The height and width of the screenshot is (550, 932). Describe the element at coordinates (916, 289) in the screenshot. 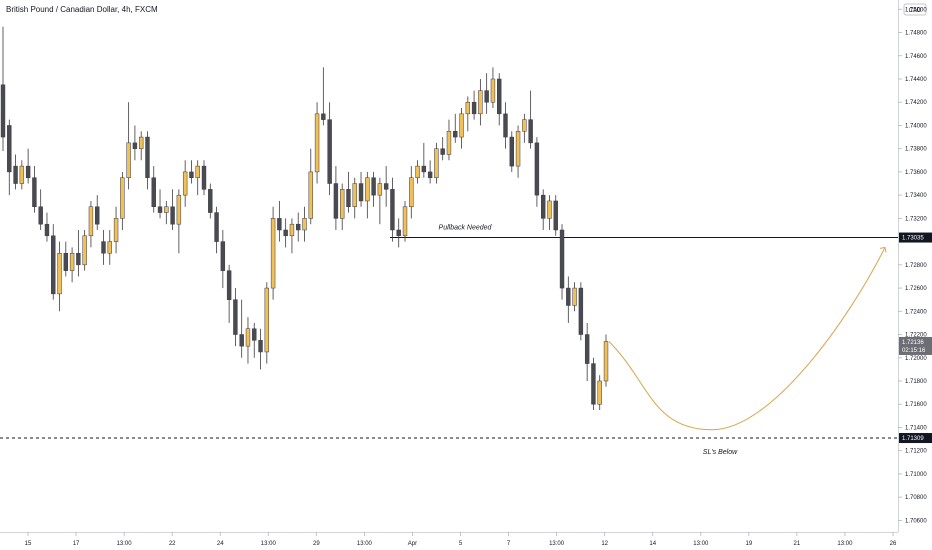

I see `price-tick-label: 1.72600` at that location.